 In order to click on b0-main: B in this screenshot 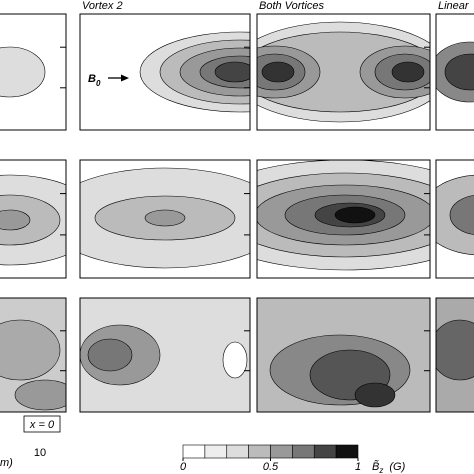, I will do `click(92, 79)`.